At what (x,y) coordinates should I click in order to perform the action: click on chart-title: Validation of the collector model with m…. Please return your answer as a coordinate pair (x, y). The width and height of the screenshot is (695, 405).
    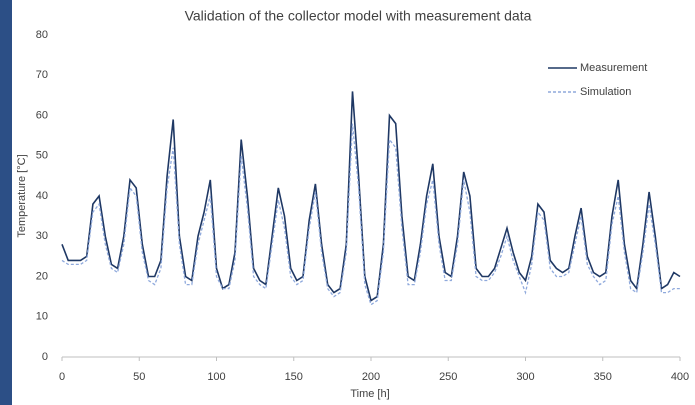
    Looking at the image, I should click on (358, 16).